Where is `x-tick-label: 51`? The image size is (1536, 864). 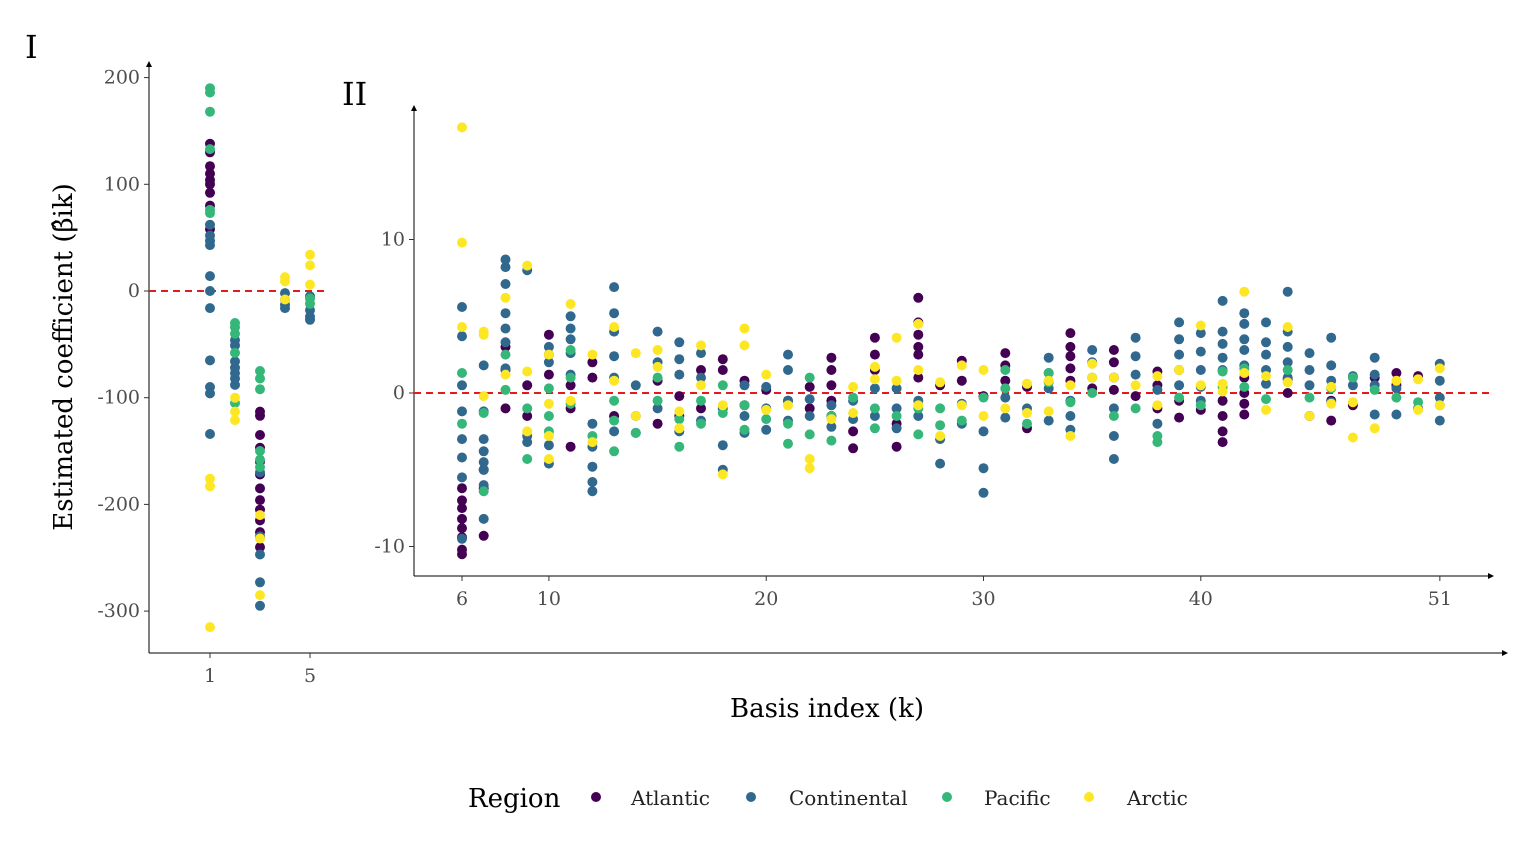
x-tick-label: 51 is located at coordinates (1440, 599).